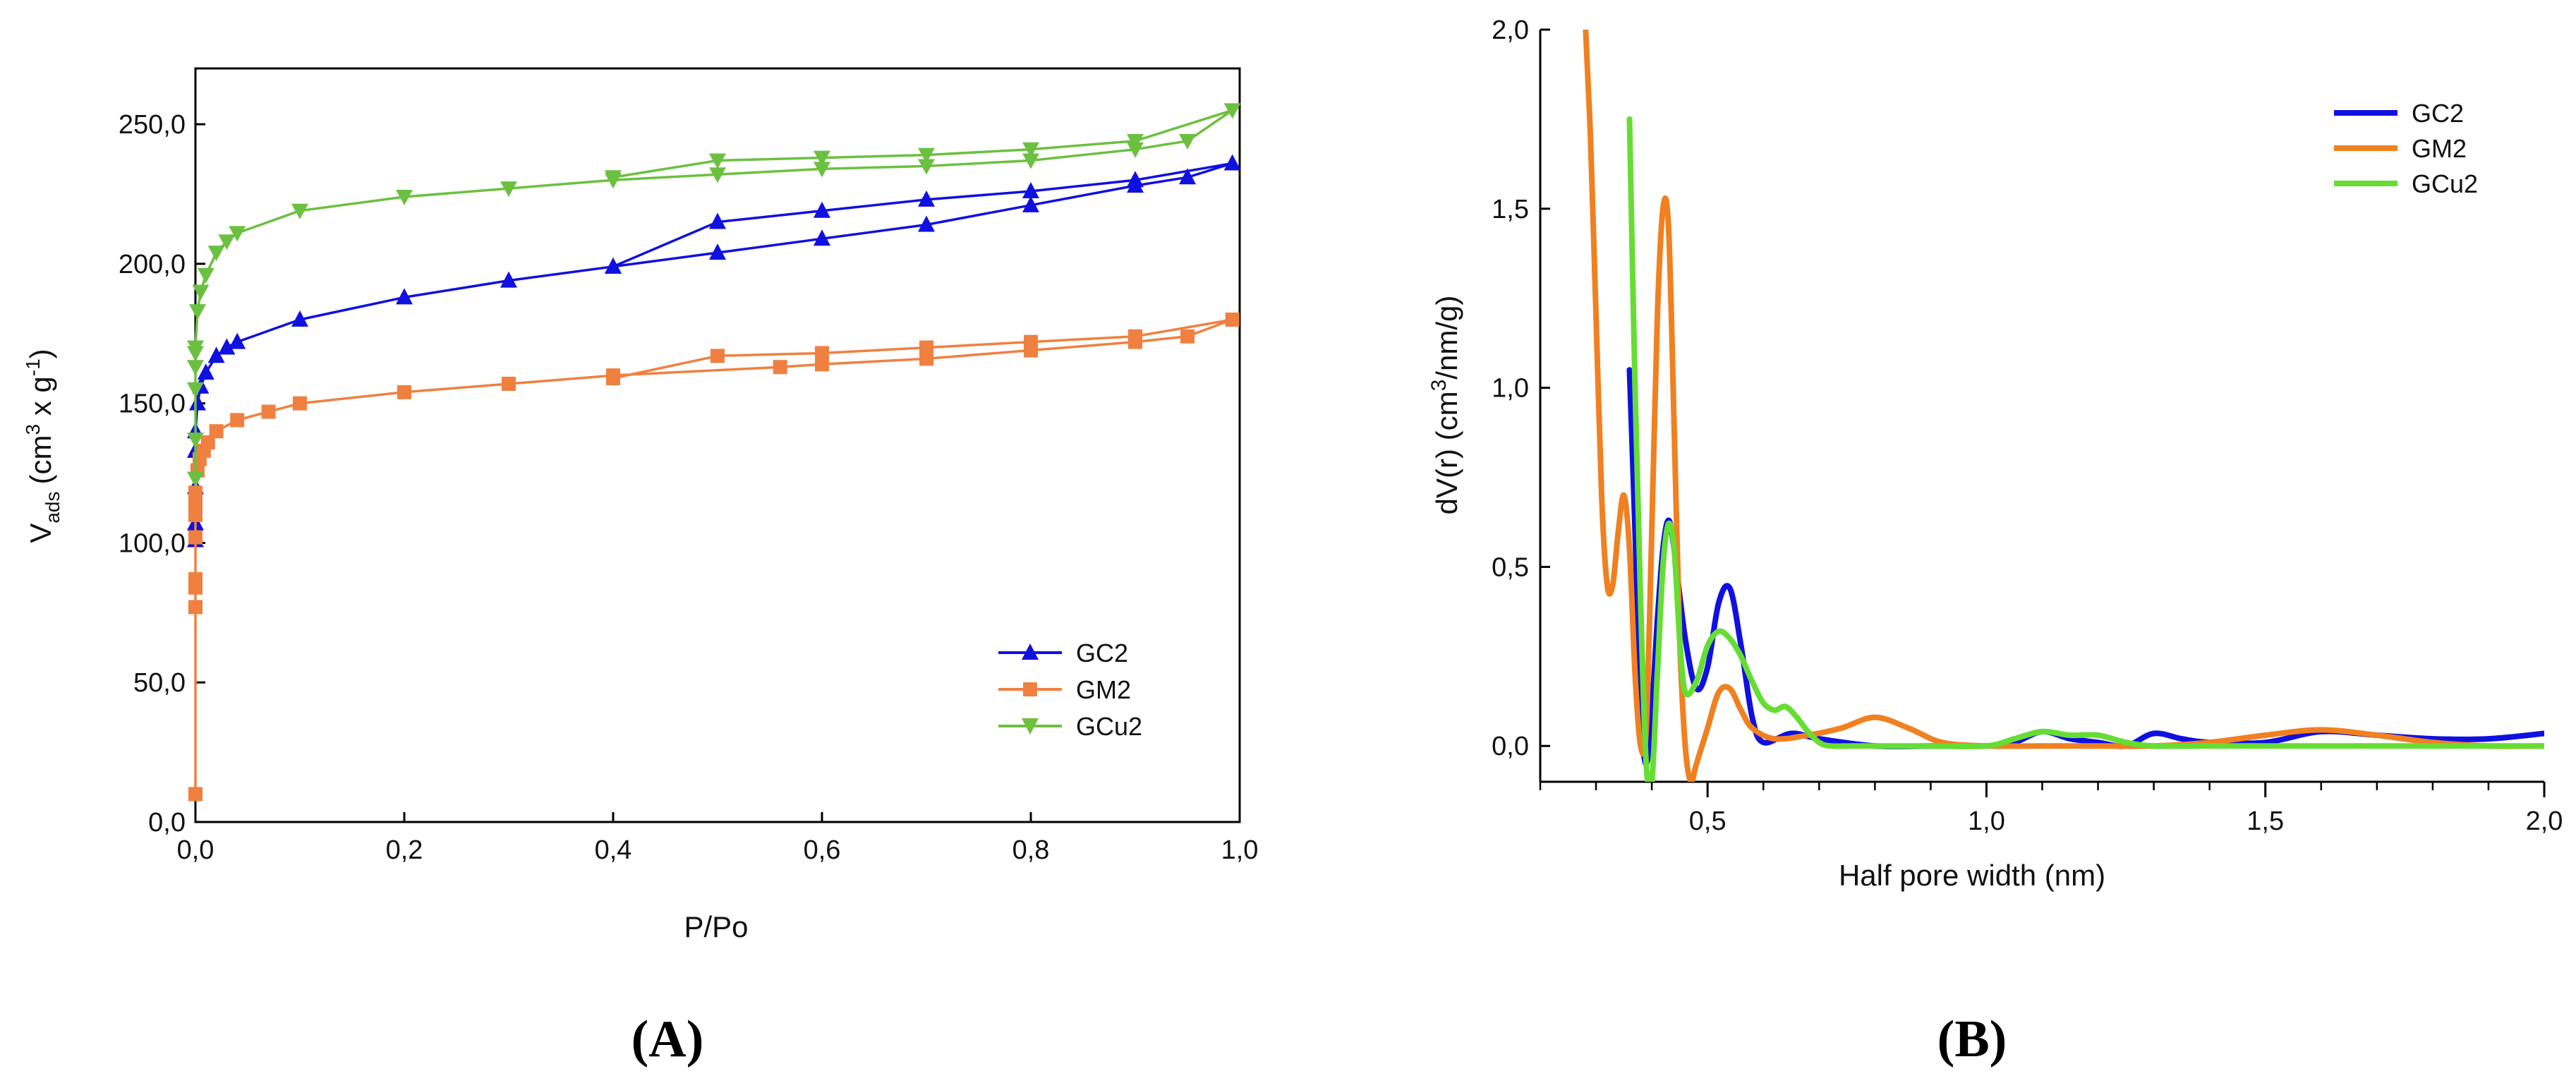  What do you see at coordinates (33, 367) in the screenshot?
I see `y-title-a-sup2: -1` at bounding box center [33, 367].